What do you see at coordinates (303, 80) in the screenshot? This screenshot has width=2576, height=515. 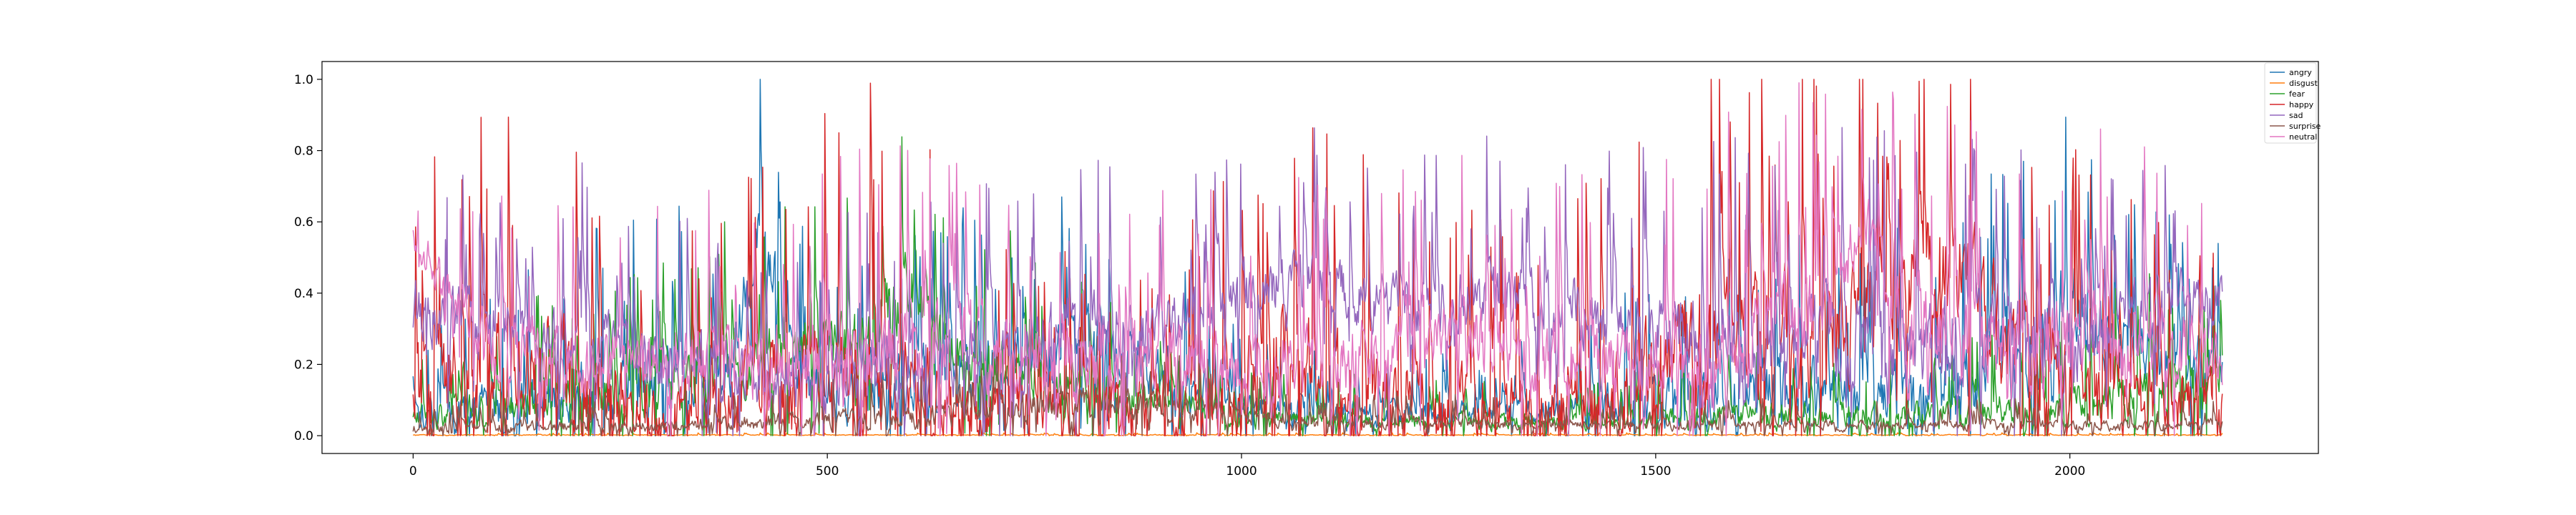 I see `y-tick-label: 1.0` at bounding box center [303, 80].